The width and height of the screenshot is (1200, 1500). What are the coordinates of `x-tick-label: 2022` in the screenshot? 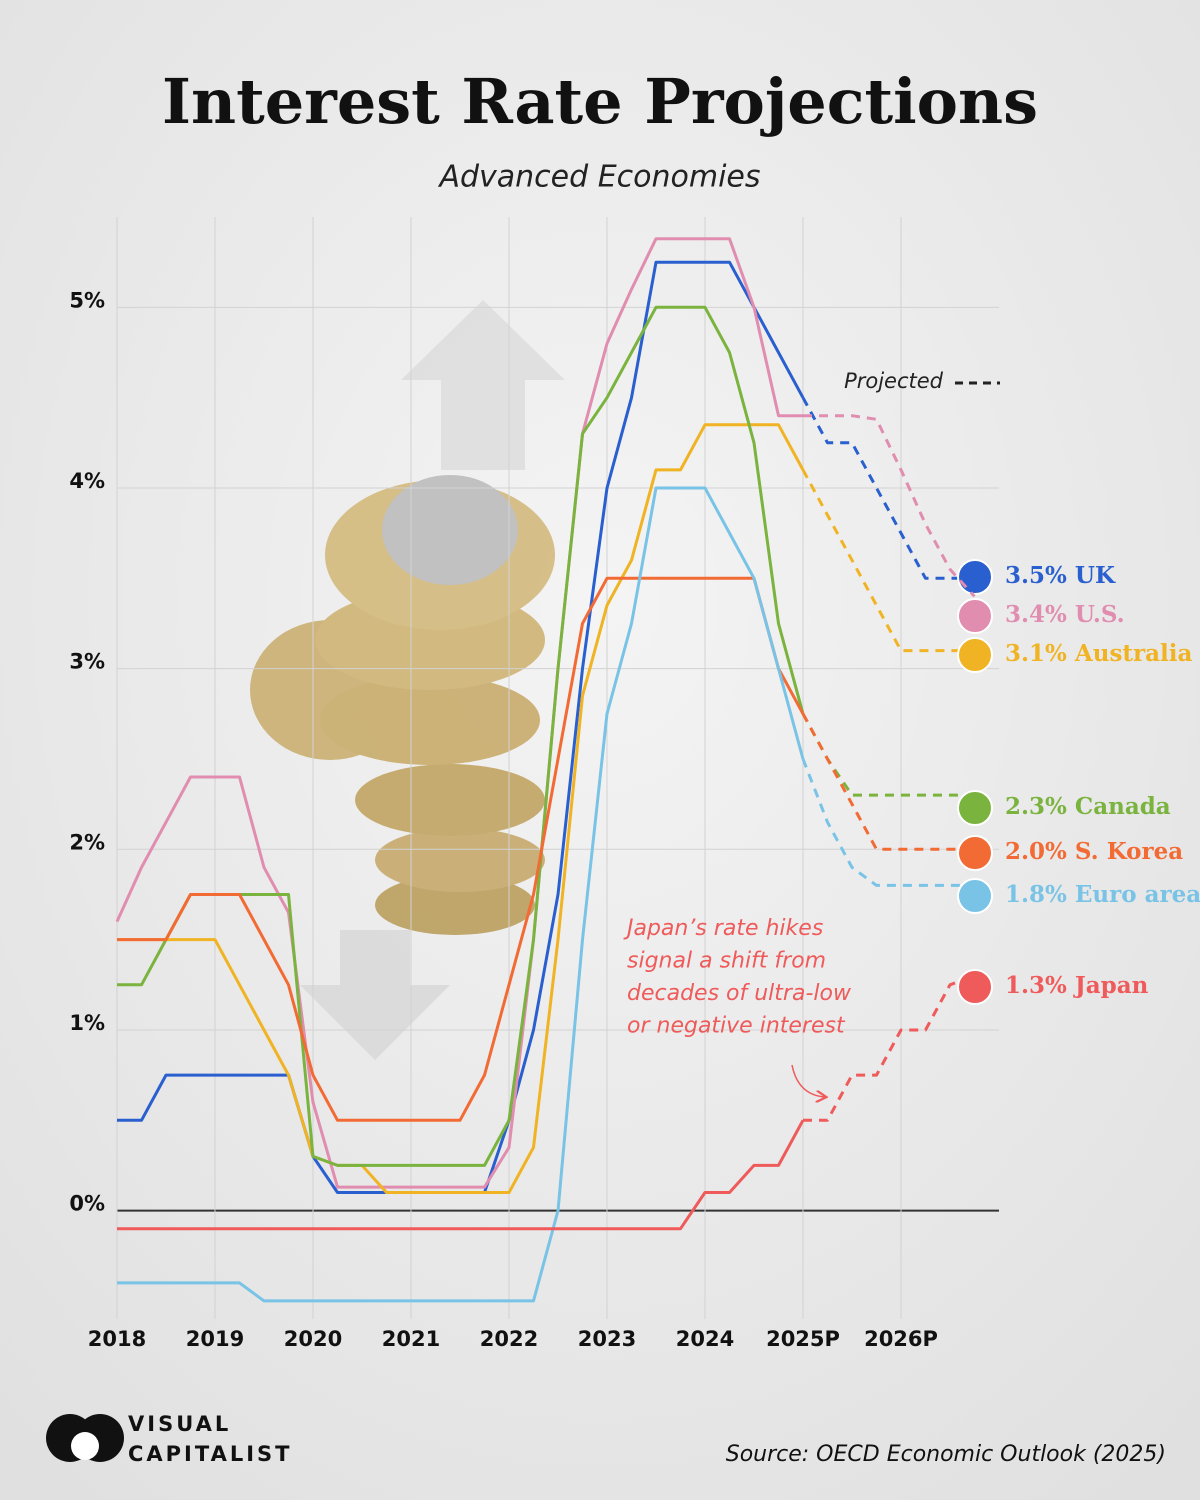 It's located at (509, 1339).